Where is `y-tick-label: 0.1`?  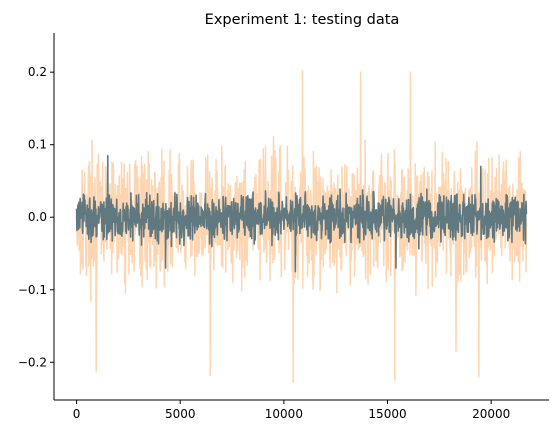
y-tick-label: 0.1 is located at coordinates (37, 145).